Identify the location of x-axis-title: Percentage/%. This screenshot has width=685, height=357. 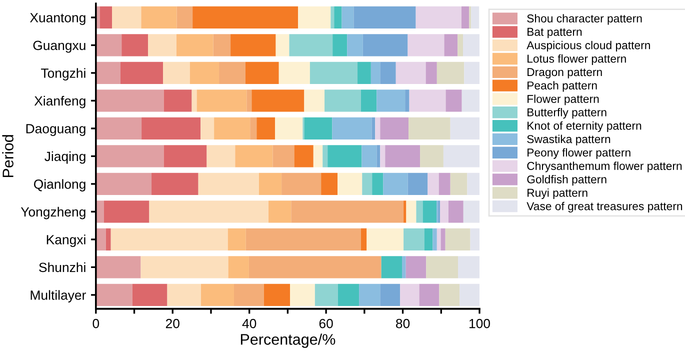
(288, 341).